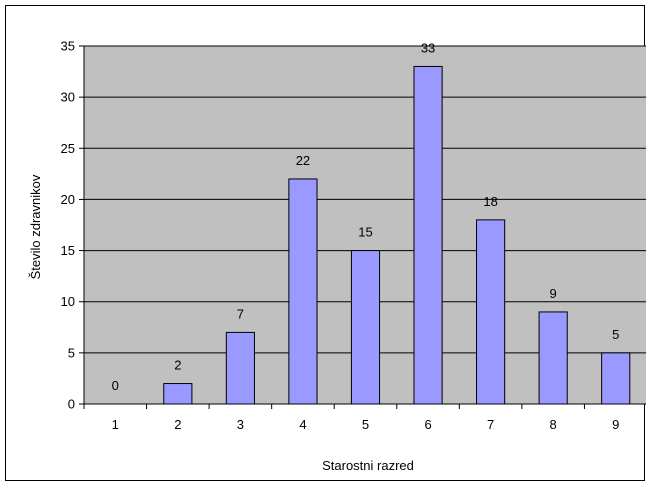  I want to click on y-tick-label: 20, so click(68, 199).